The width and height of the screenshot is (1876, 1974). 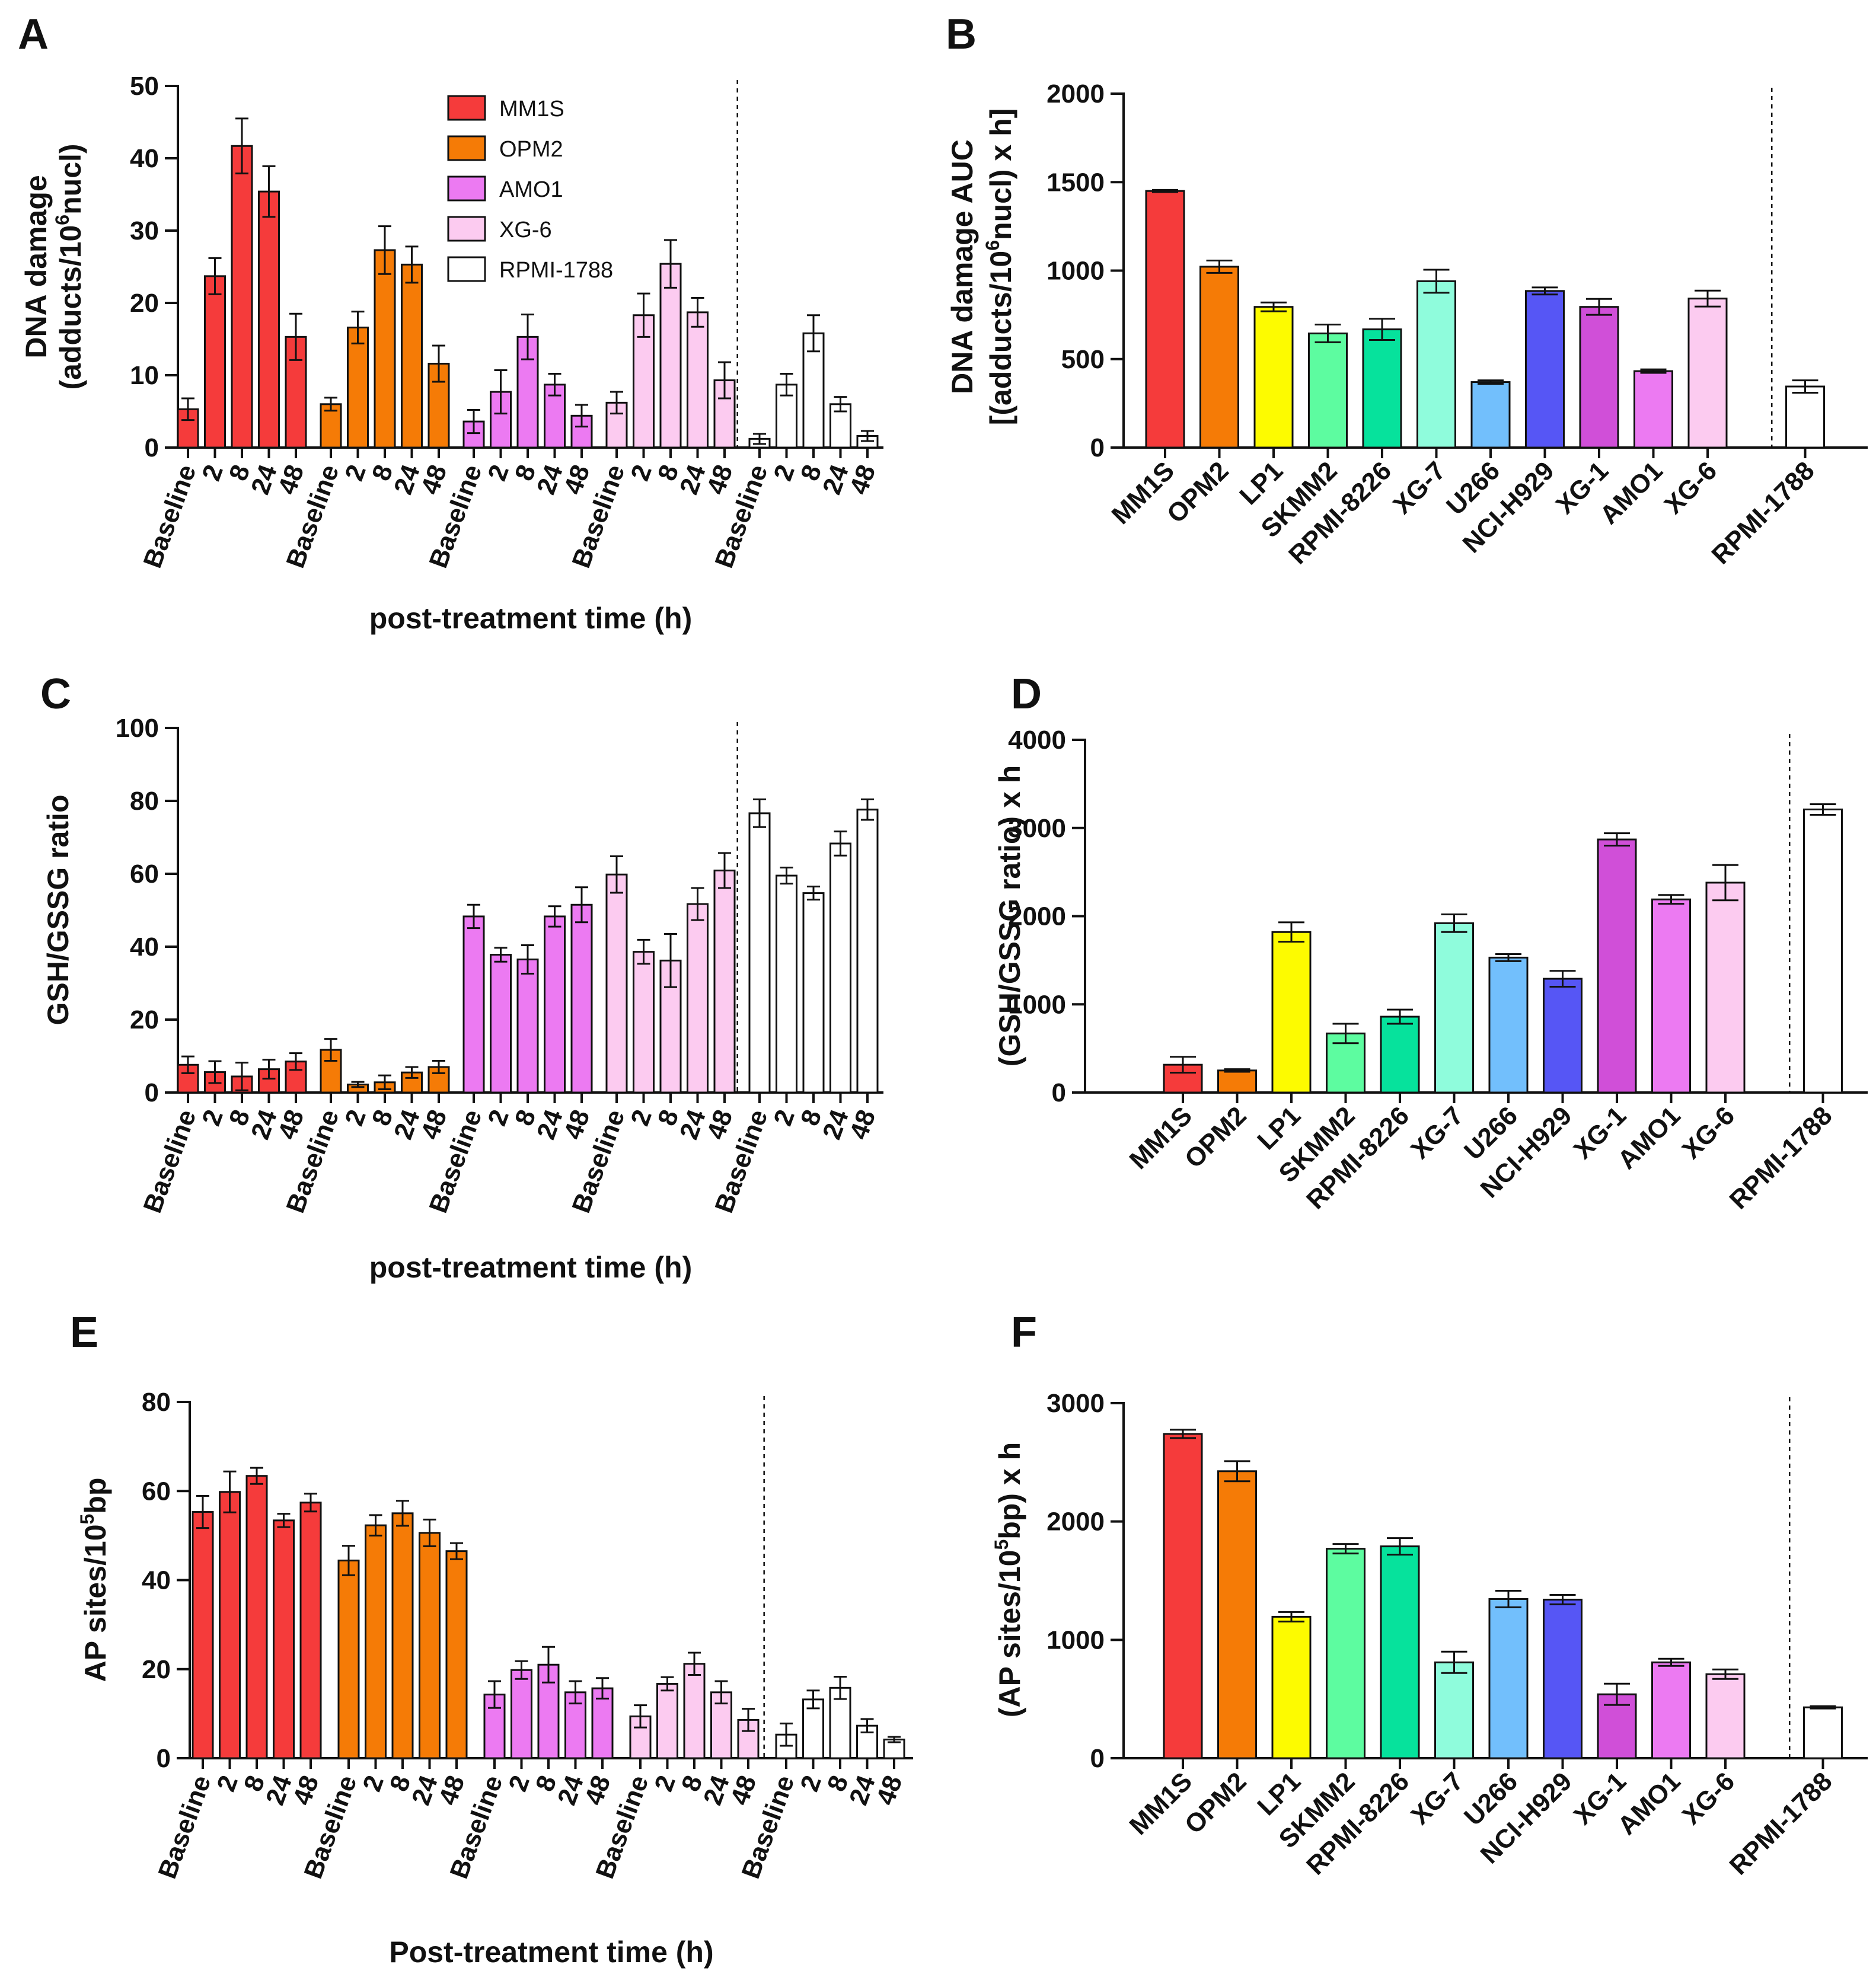 I want to click on y-axis-title-c-0: GSH/GSSG ratio, so click(x=58, y=911).